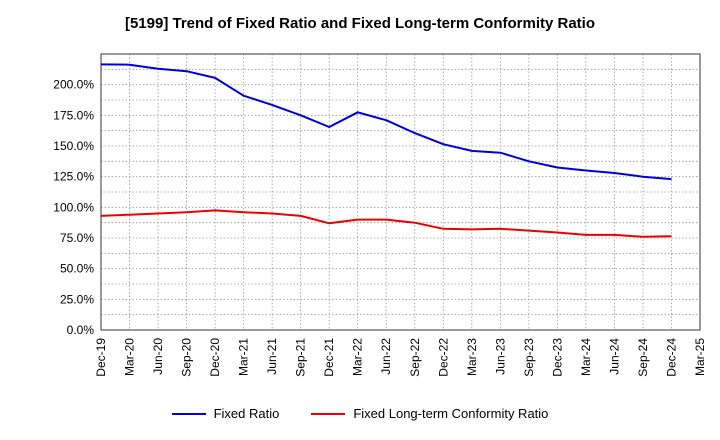 The height and width of the screenshot is (440, 720). I want to click on x-tick-label: Sep-20, so click(187, 357).